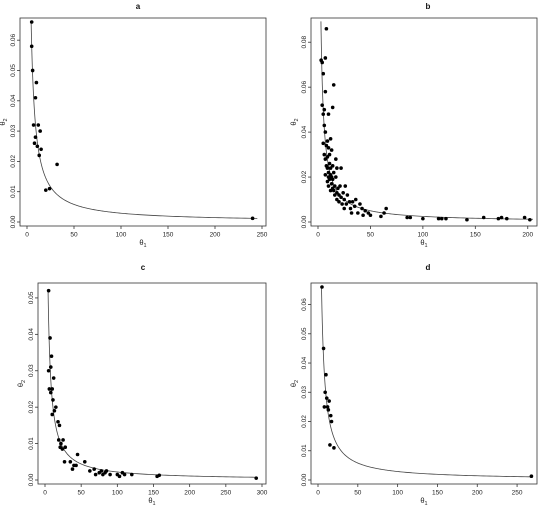  I want to click on panel-title: b, so click(428, 6).